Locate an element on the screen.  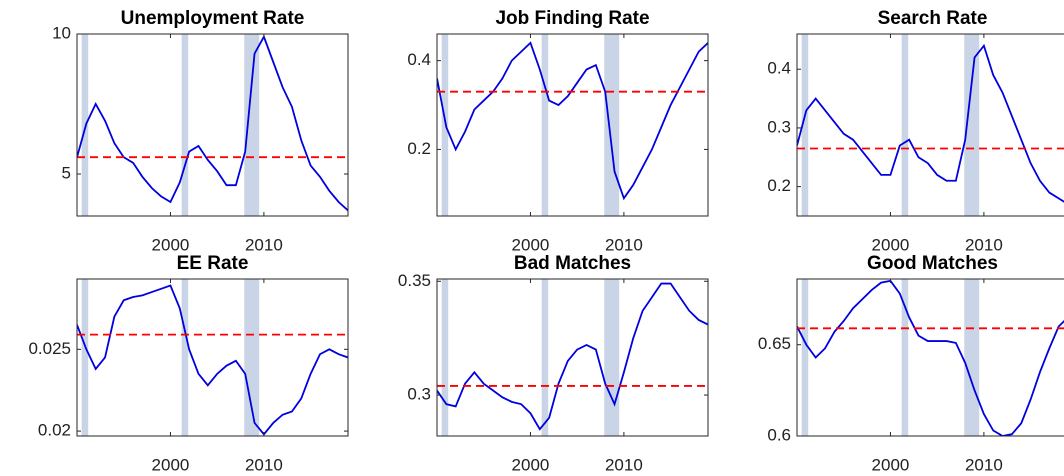
panel: 2000 2010 5 10 Unemployment Rate is located at coordinates (200, 131).